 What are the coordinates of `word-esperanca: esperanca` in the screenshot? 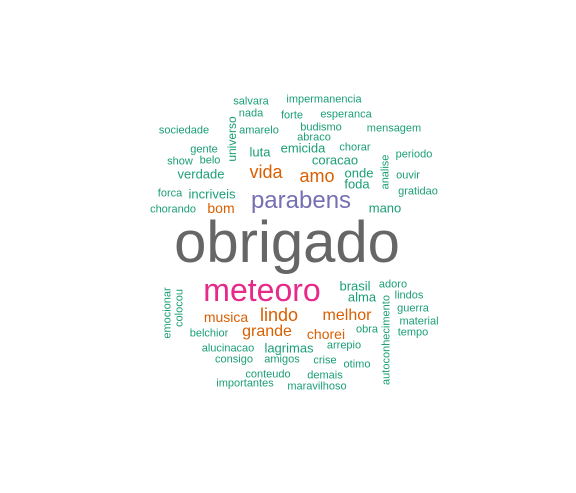 It's located at (346, 114).